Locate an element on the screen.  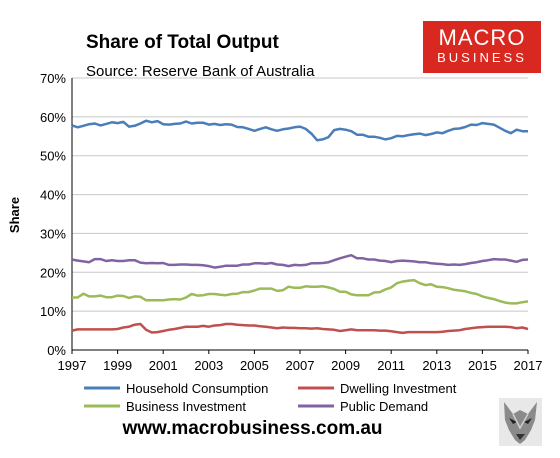
x-tick-label: 1999 is located at coordinates (117, 365).